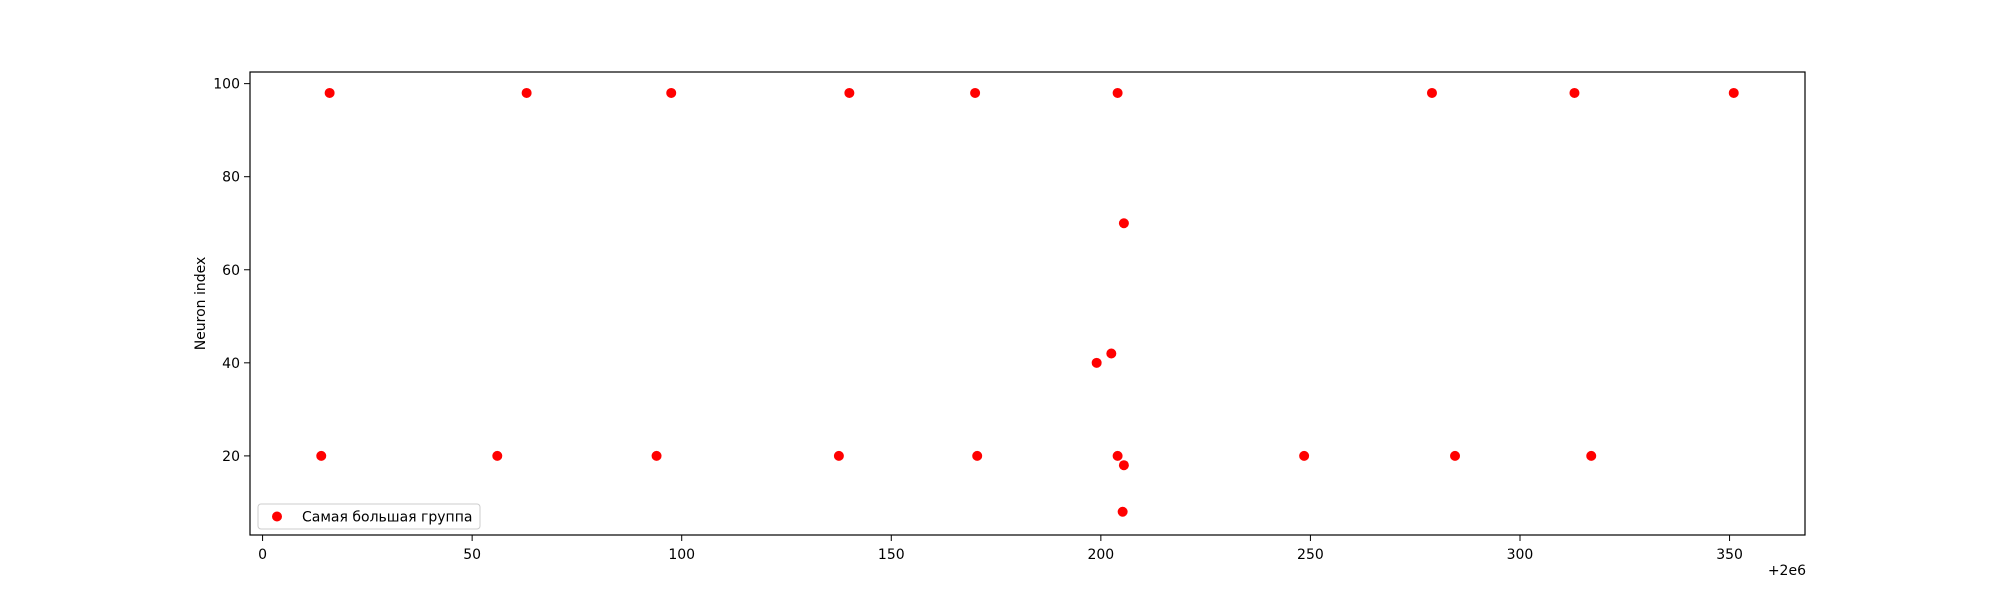 The image size is (2000, 600). What do you see at coordinates (681, 555) in the screenshot?
I see `x-tick-label: 100` at bounding box center [681, 555].